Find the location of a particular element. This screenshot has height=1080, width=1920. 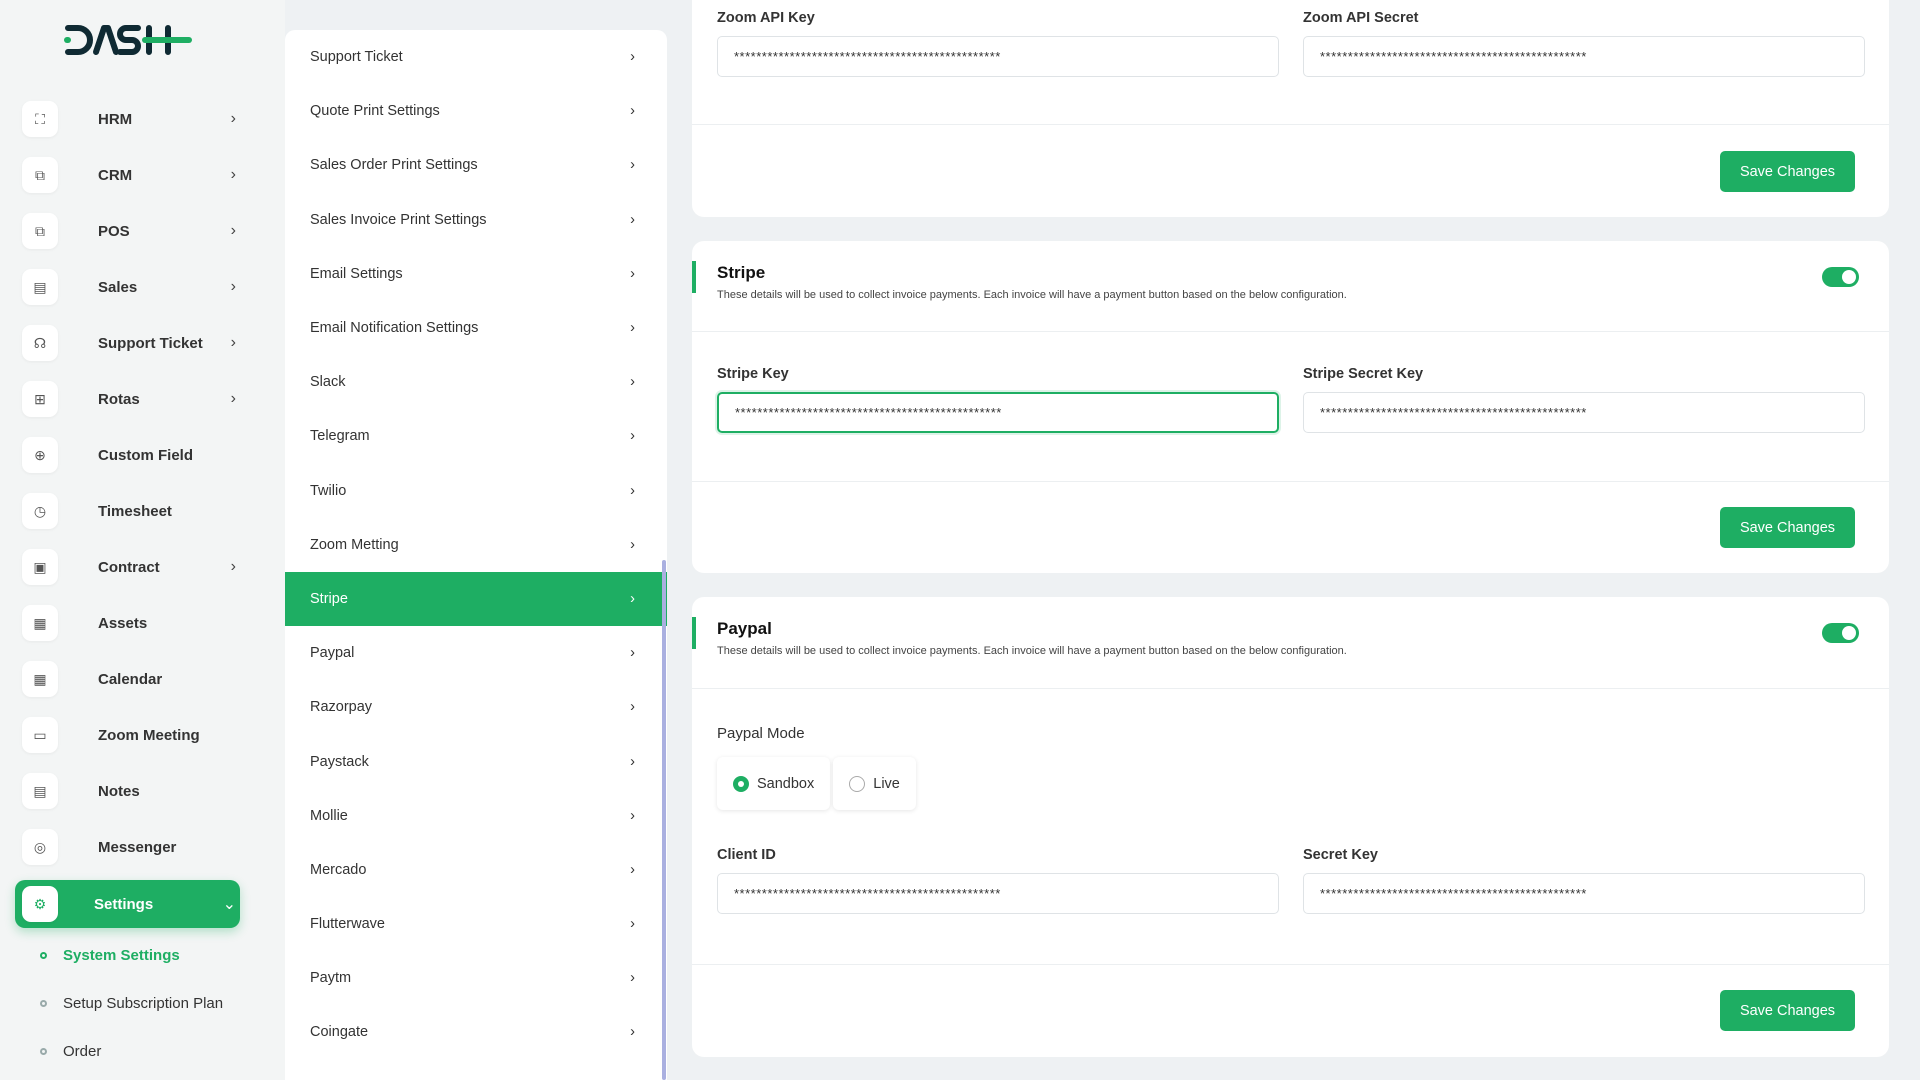

gear-icon: ⚙ is located at coordinates (40, 904).